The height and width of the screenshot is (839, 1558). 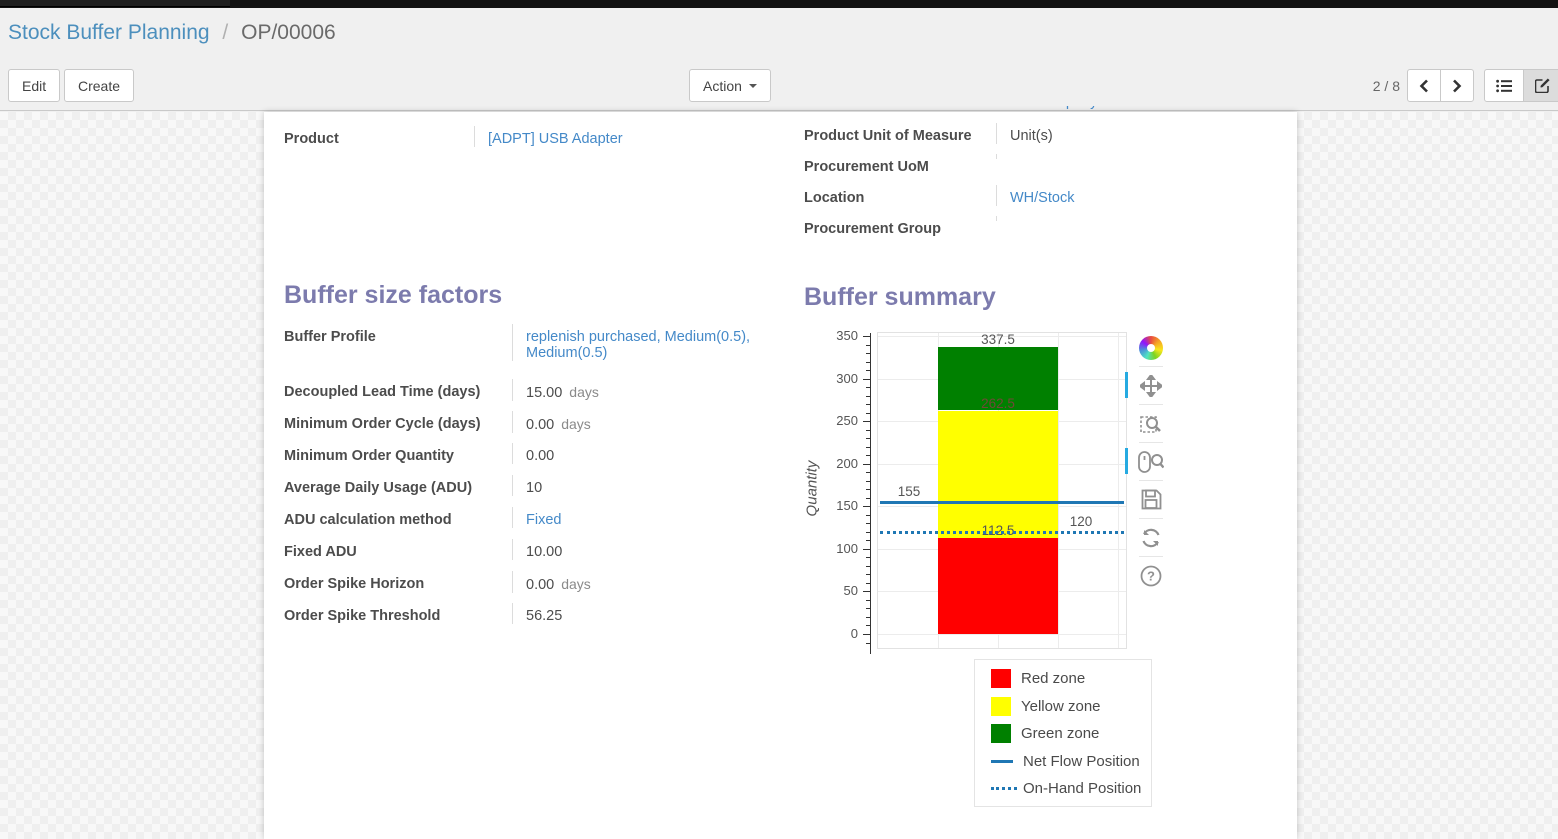 I want to click on breadcrumb: Stock Buffer Planning / OP/00006, so click(x=172, y=33).